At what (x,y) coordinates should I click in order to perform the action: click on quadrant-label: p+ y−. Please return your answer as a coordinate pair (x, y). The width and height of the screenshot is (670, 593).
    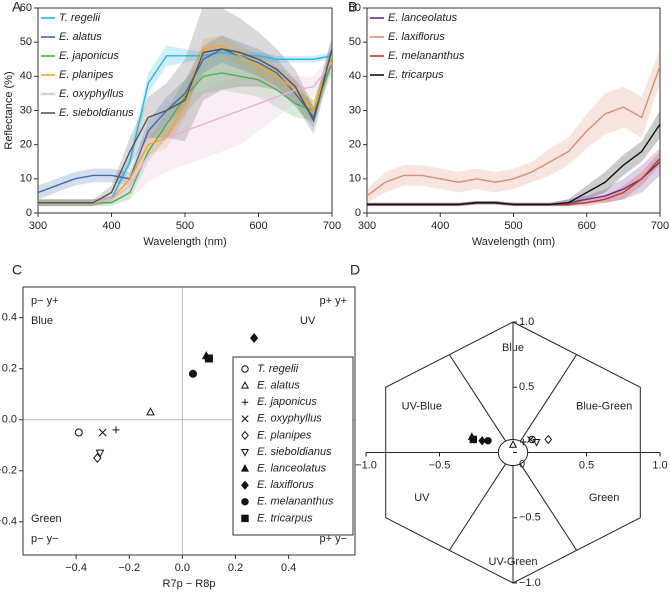
    Looking at the image, I should click on (333, 539).